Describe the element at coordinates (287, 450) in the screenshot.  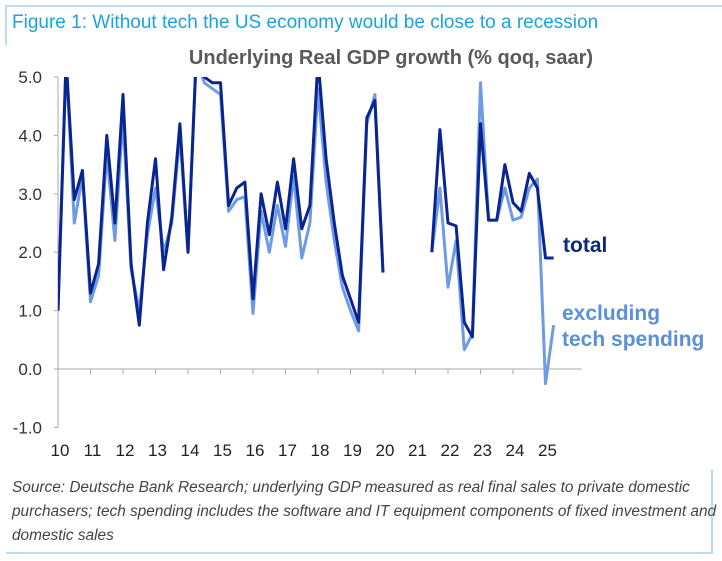
I see `x-tick-label: 17` at that location.